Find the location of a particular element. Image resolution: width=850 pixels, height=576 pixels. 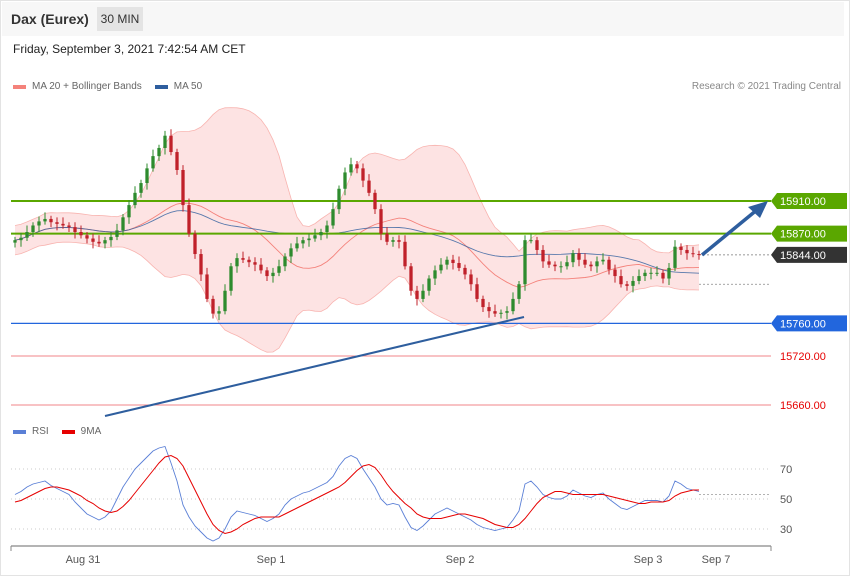

rsi-9ma-line is located at coordinates (356, 494).